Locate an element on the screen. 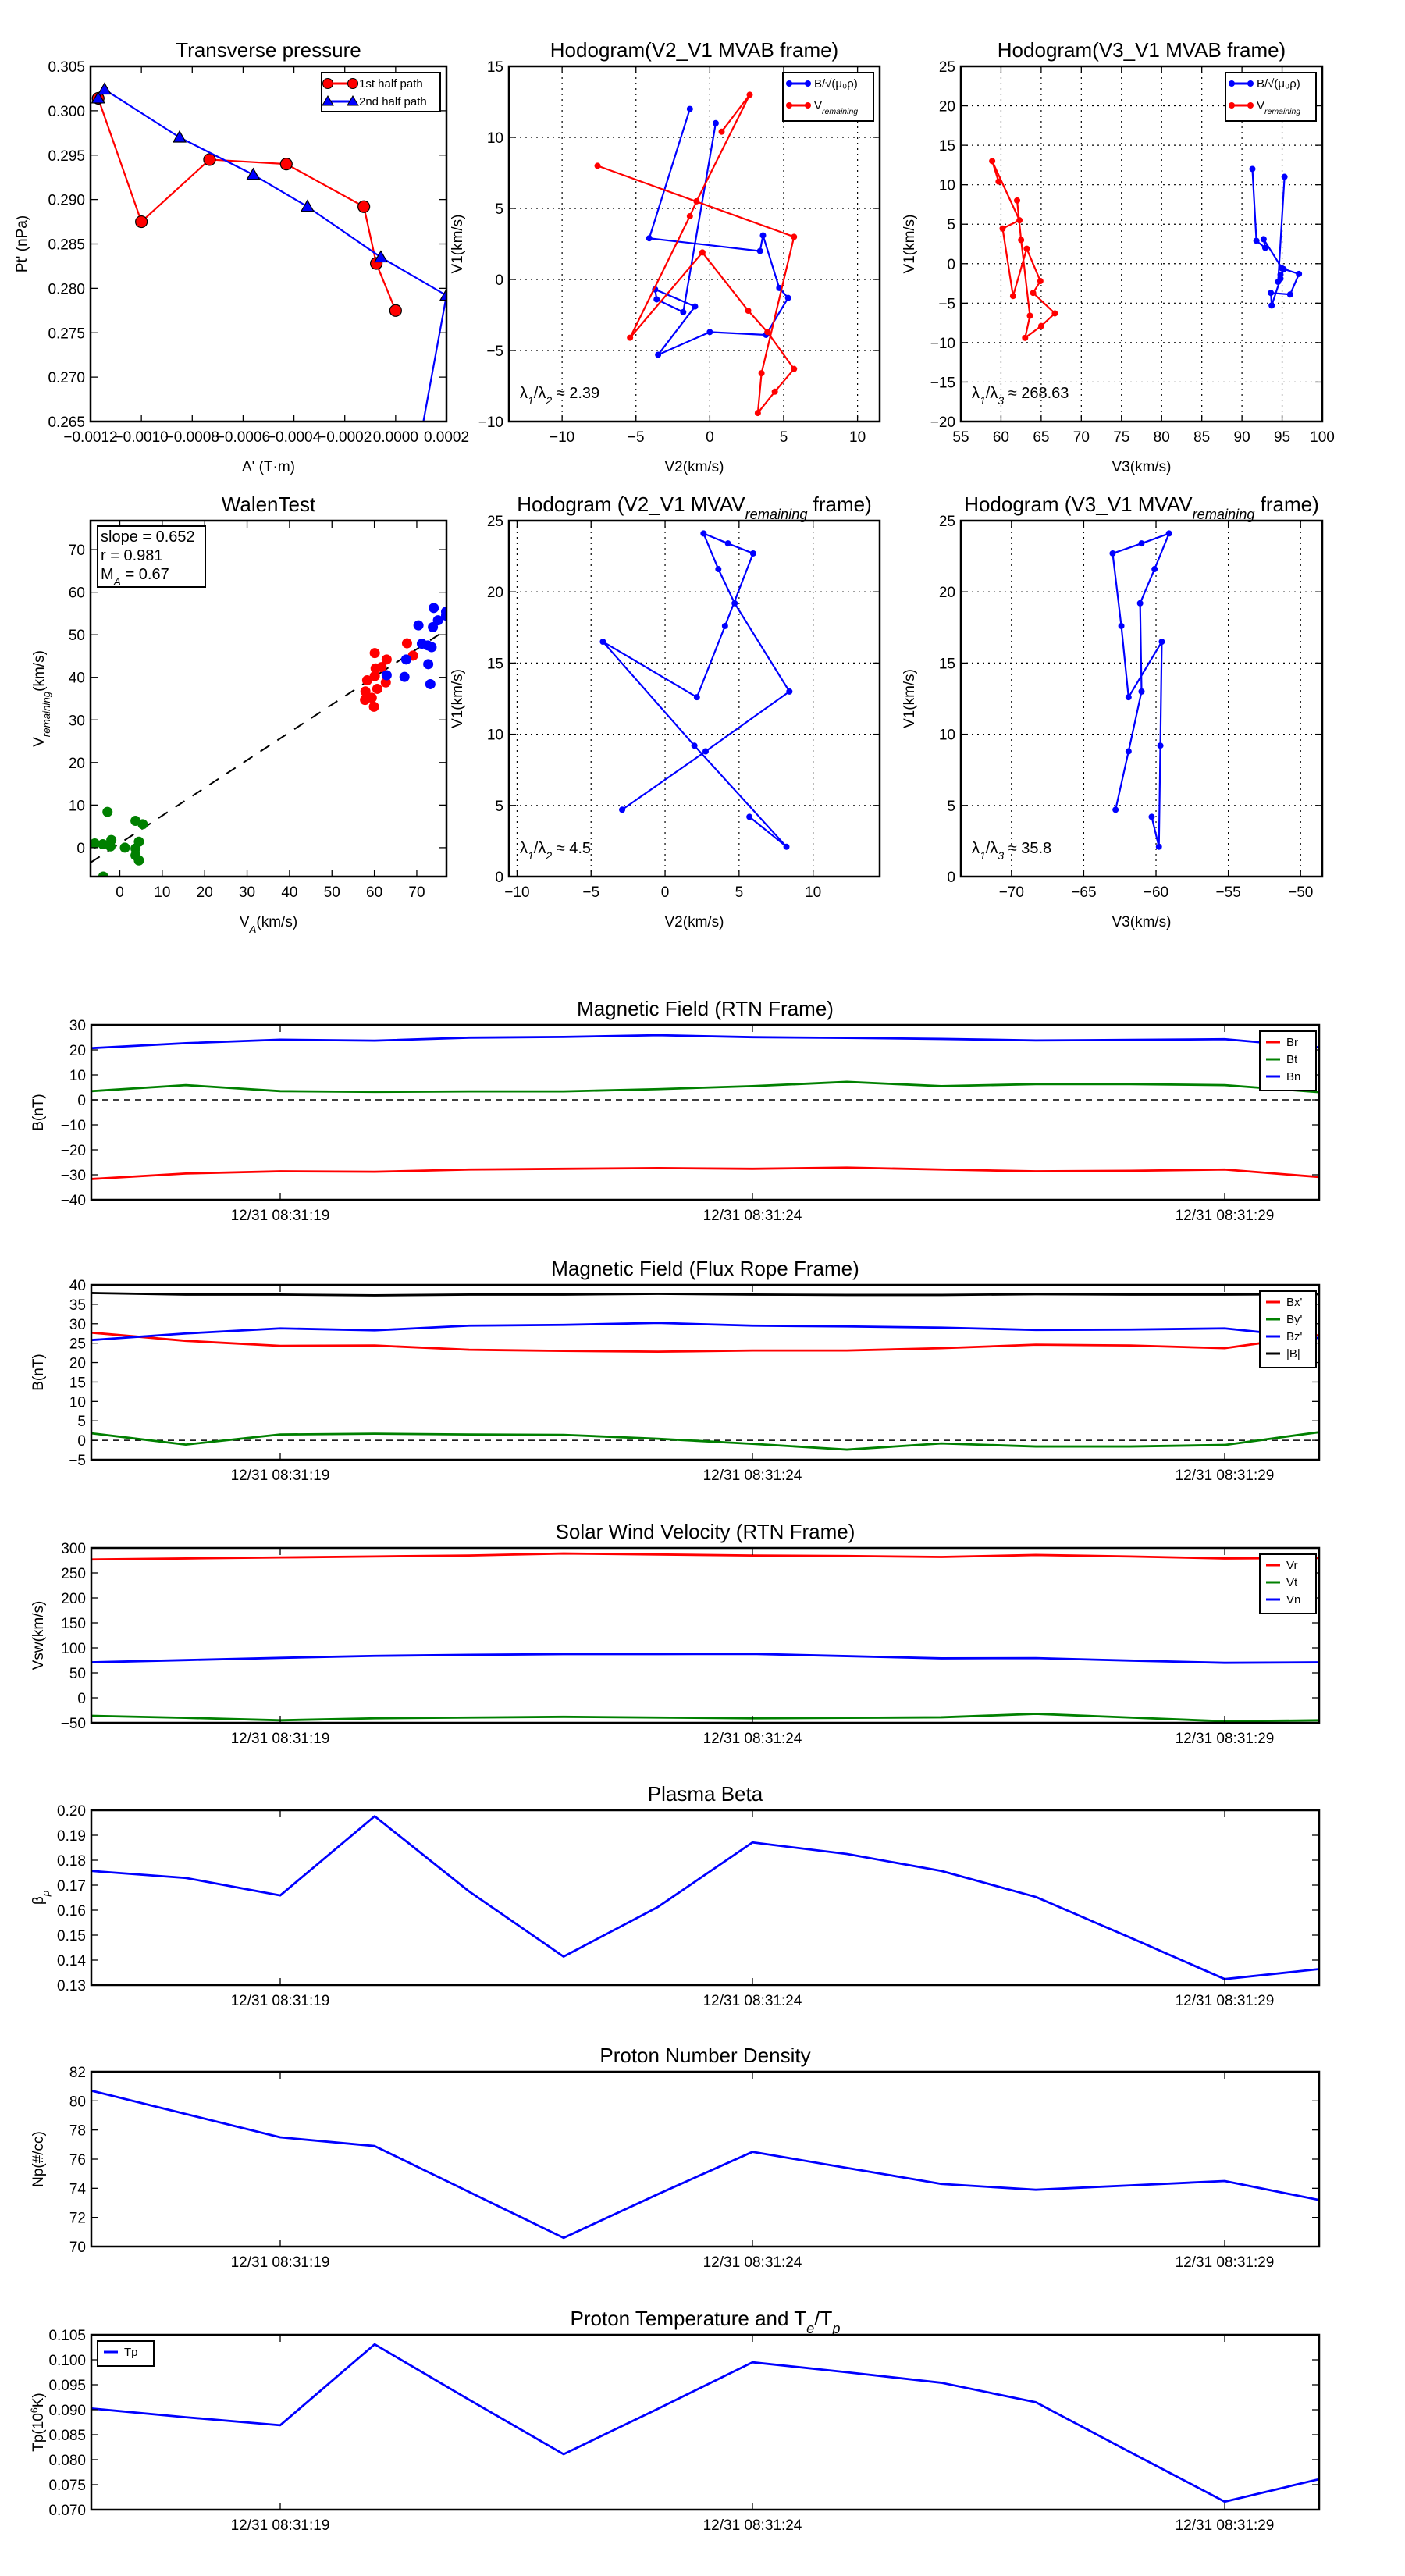  legend: B/√(μ₀ρ) Vremaining is located at coordinates (1271, 97).